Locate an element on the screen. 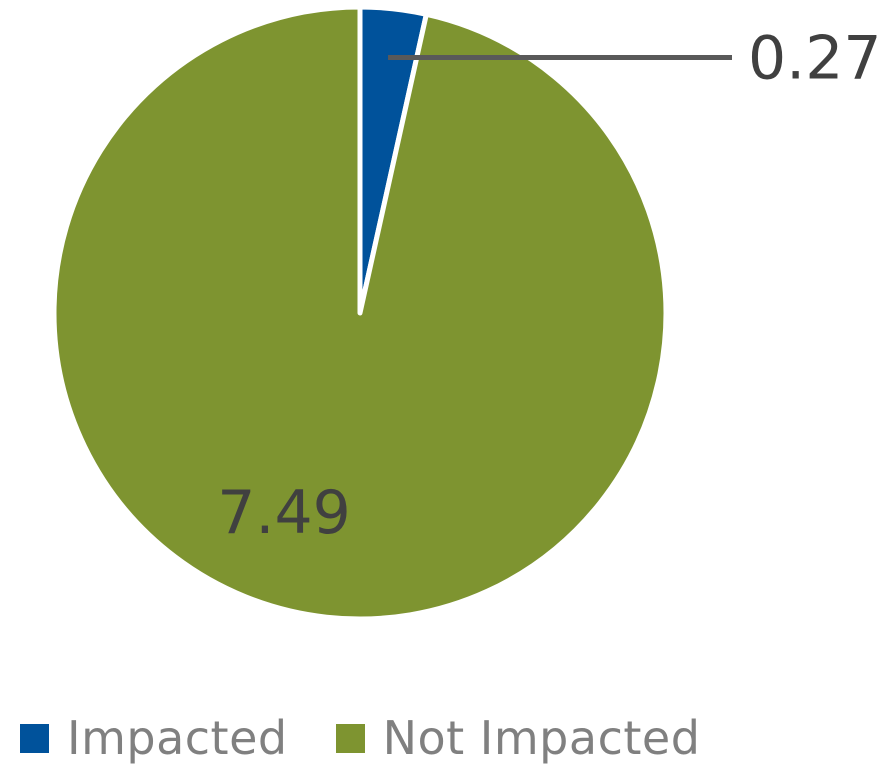  legend-label-impacted: Impacted is located at coordinates (177, 738).